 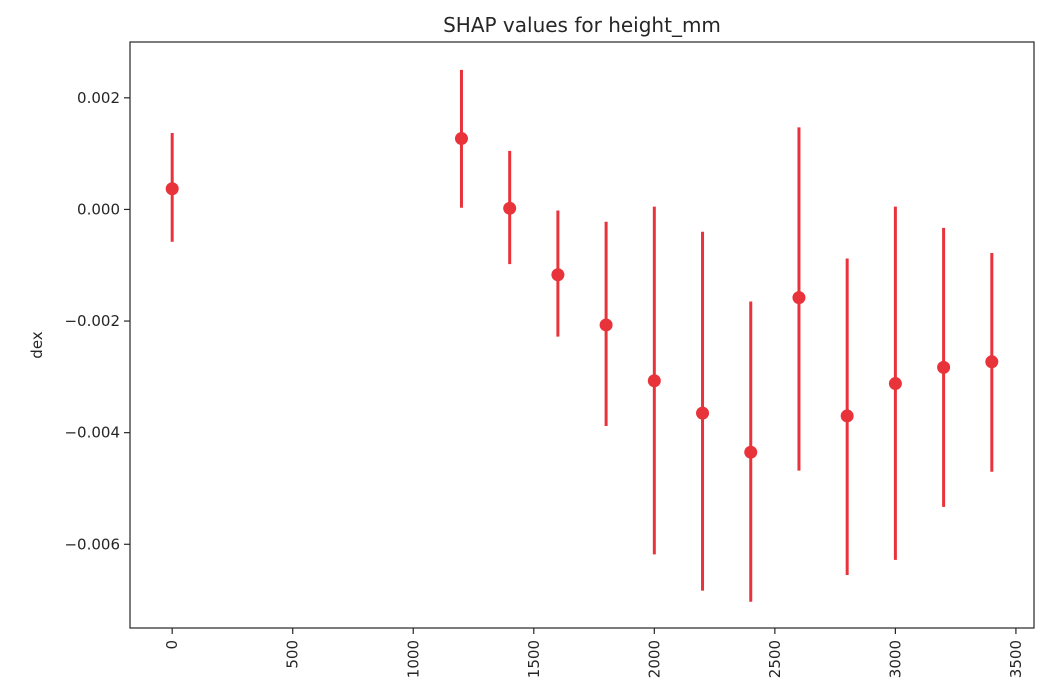 I want to click on y-tick-label: −0.006, so click(x=92, y=544).